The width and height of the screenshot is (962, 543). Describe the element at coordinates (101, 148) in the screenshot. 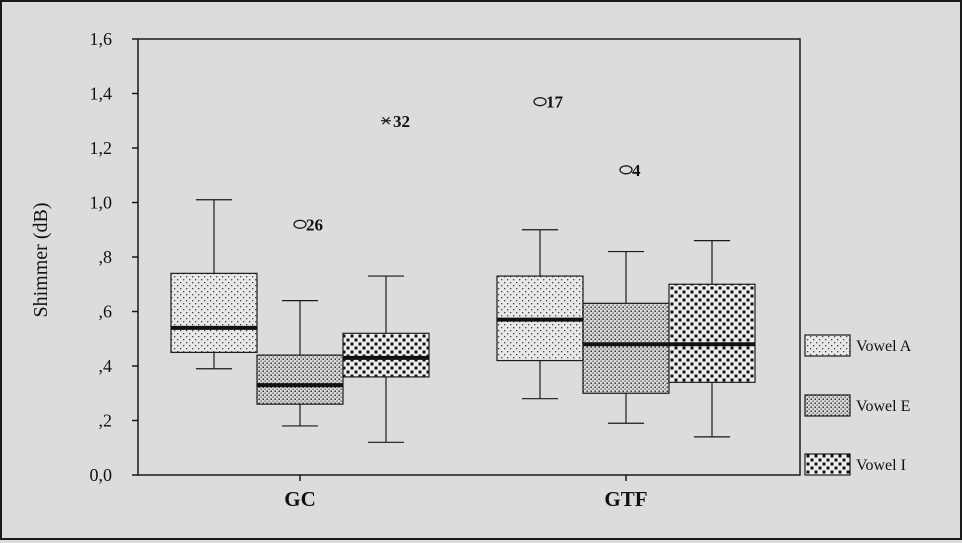

I see `y-tick-label: 1,2` at that location.